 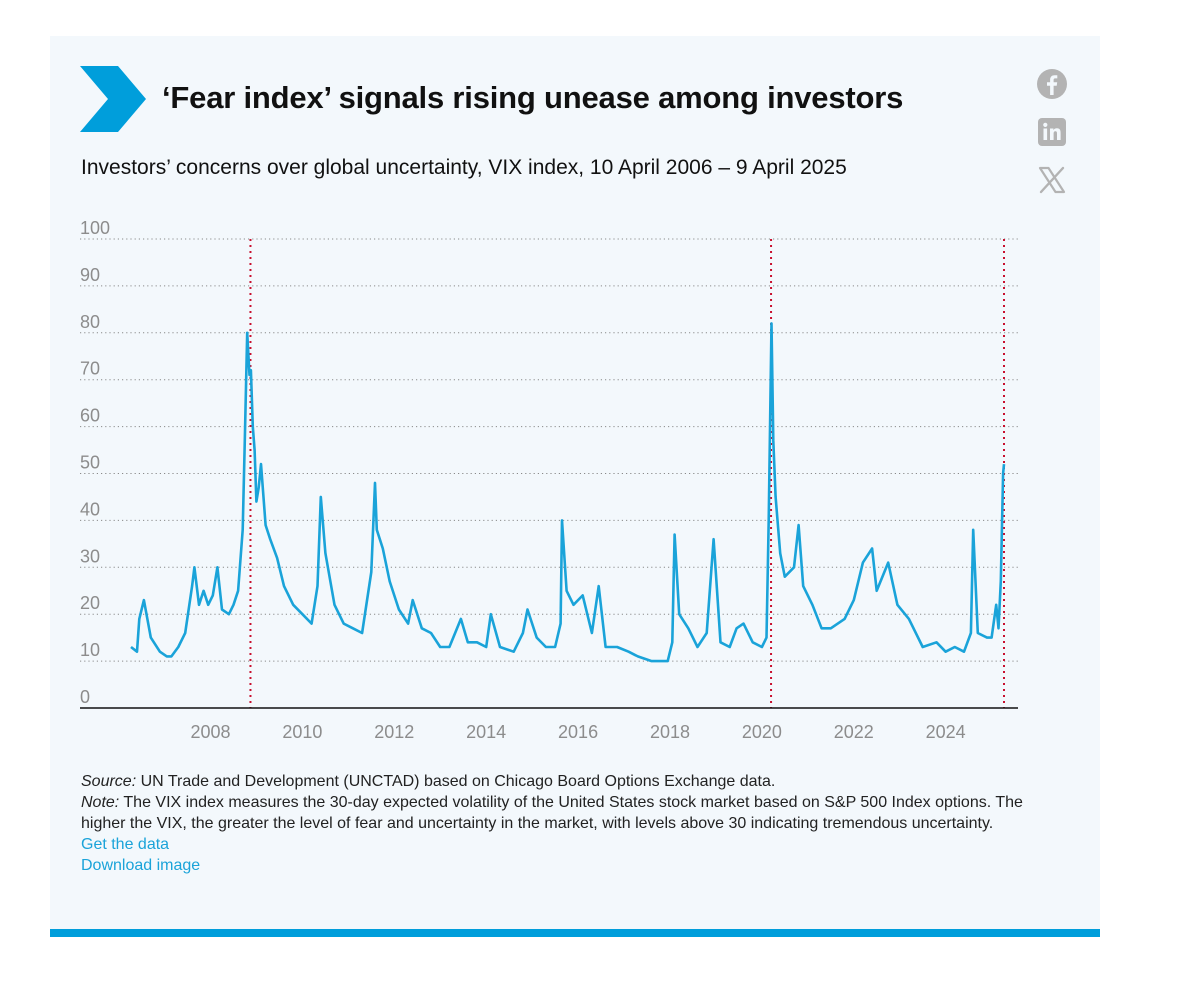 I want to click on source-label: Source:, so click(x=109, y=781).